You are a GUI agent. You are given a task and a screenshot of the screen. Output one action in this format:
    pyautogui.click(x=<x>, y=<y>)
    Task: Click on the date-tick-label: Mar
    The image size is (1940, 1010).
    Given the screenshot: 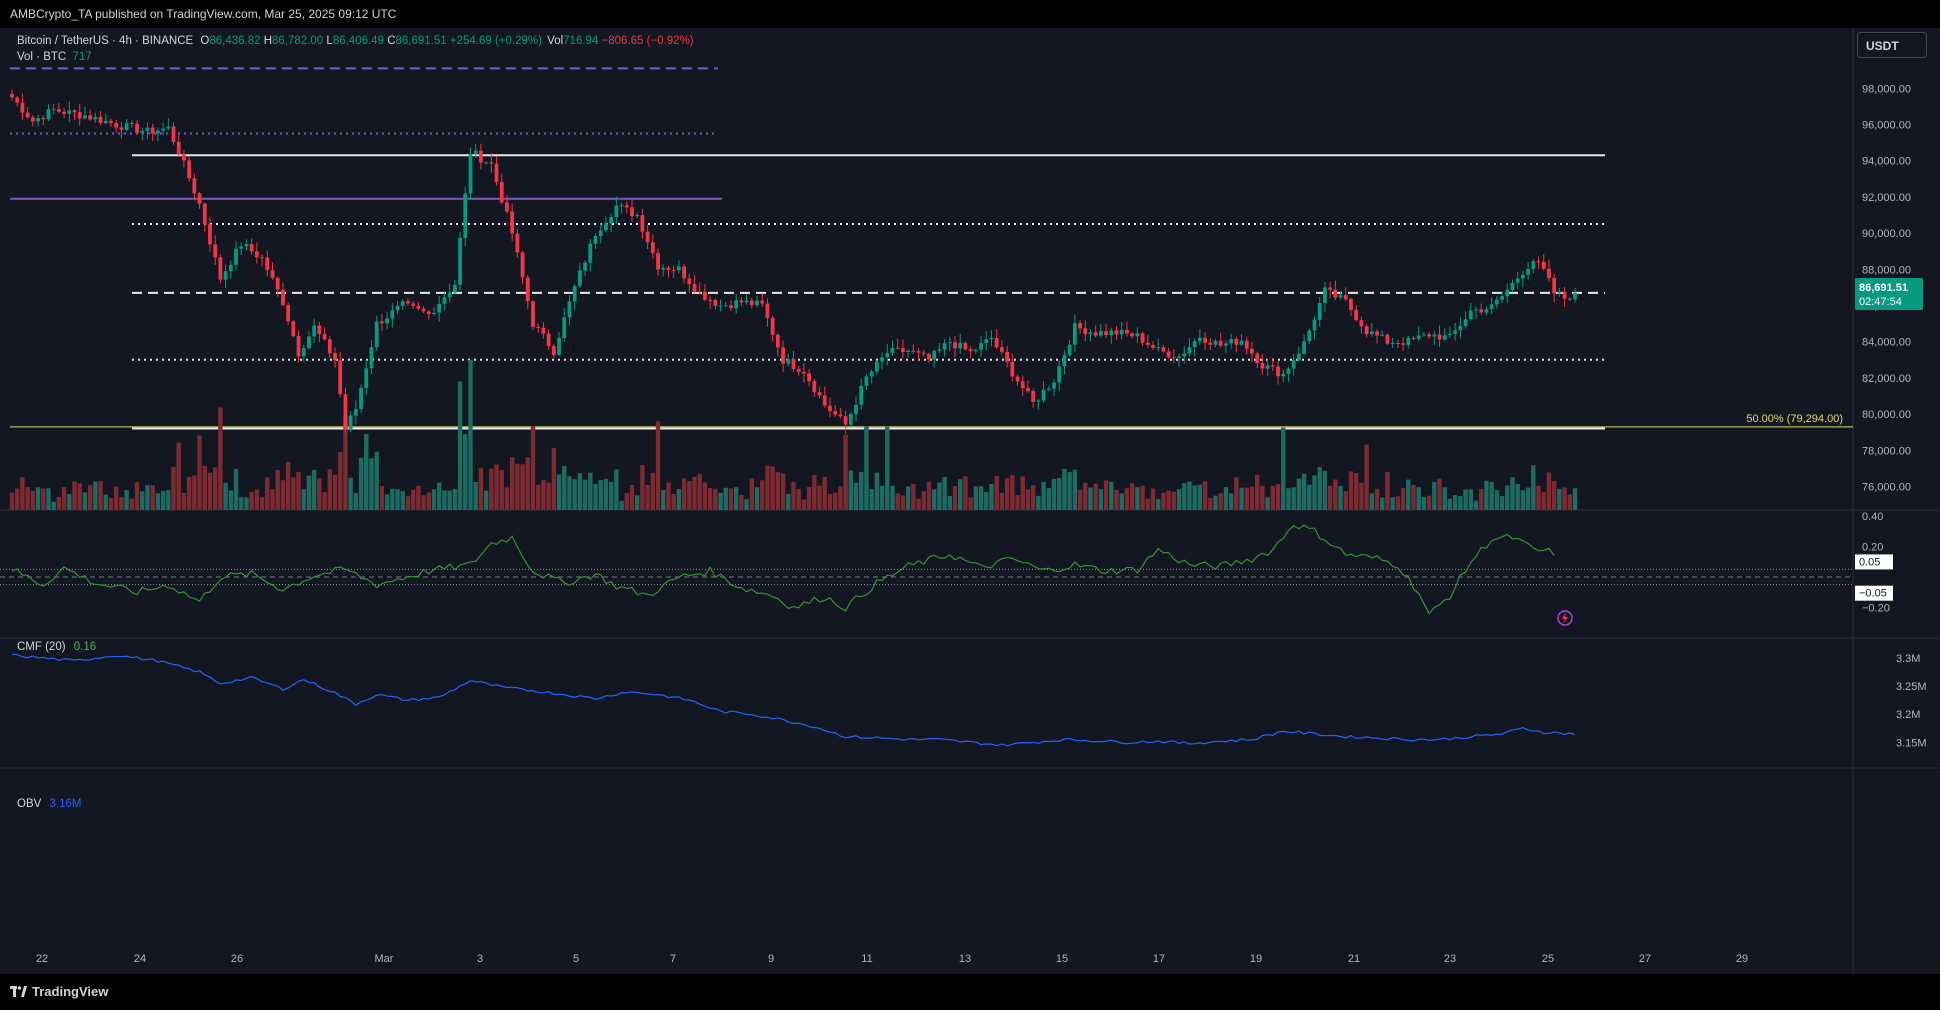 What is the action you would take?
    pyautogui.click(x=384, y=959)
    